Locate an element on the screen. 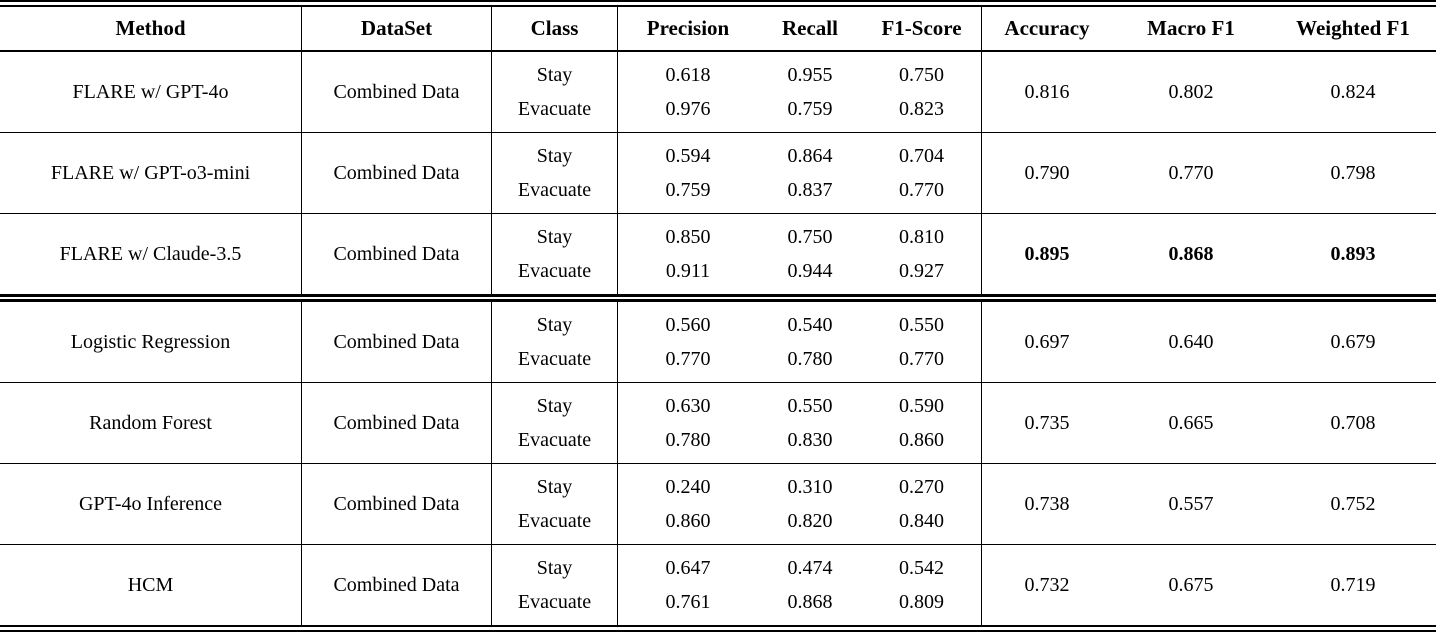 This screenshot has height=632, width=1436. macro-f1-cell: 0.665 is located at coordinates (1191, 423).